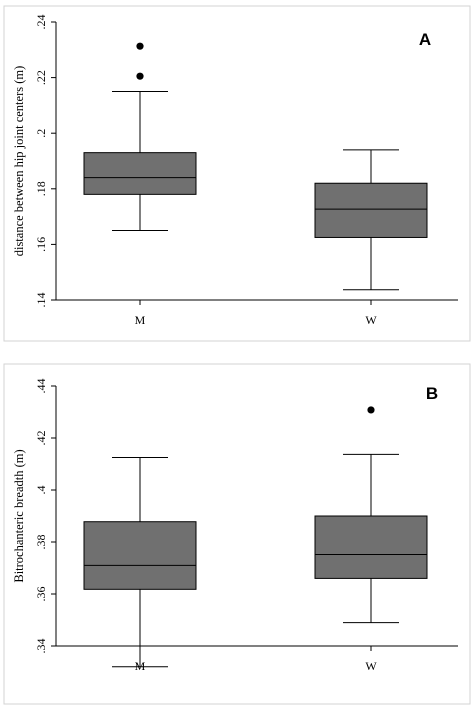 This screenshot has height=709, width=474. What do you see at coordinates (41, 77) in the screenshot?
I see `y-tick-label: .22` at bounding box center [41, 77].